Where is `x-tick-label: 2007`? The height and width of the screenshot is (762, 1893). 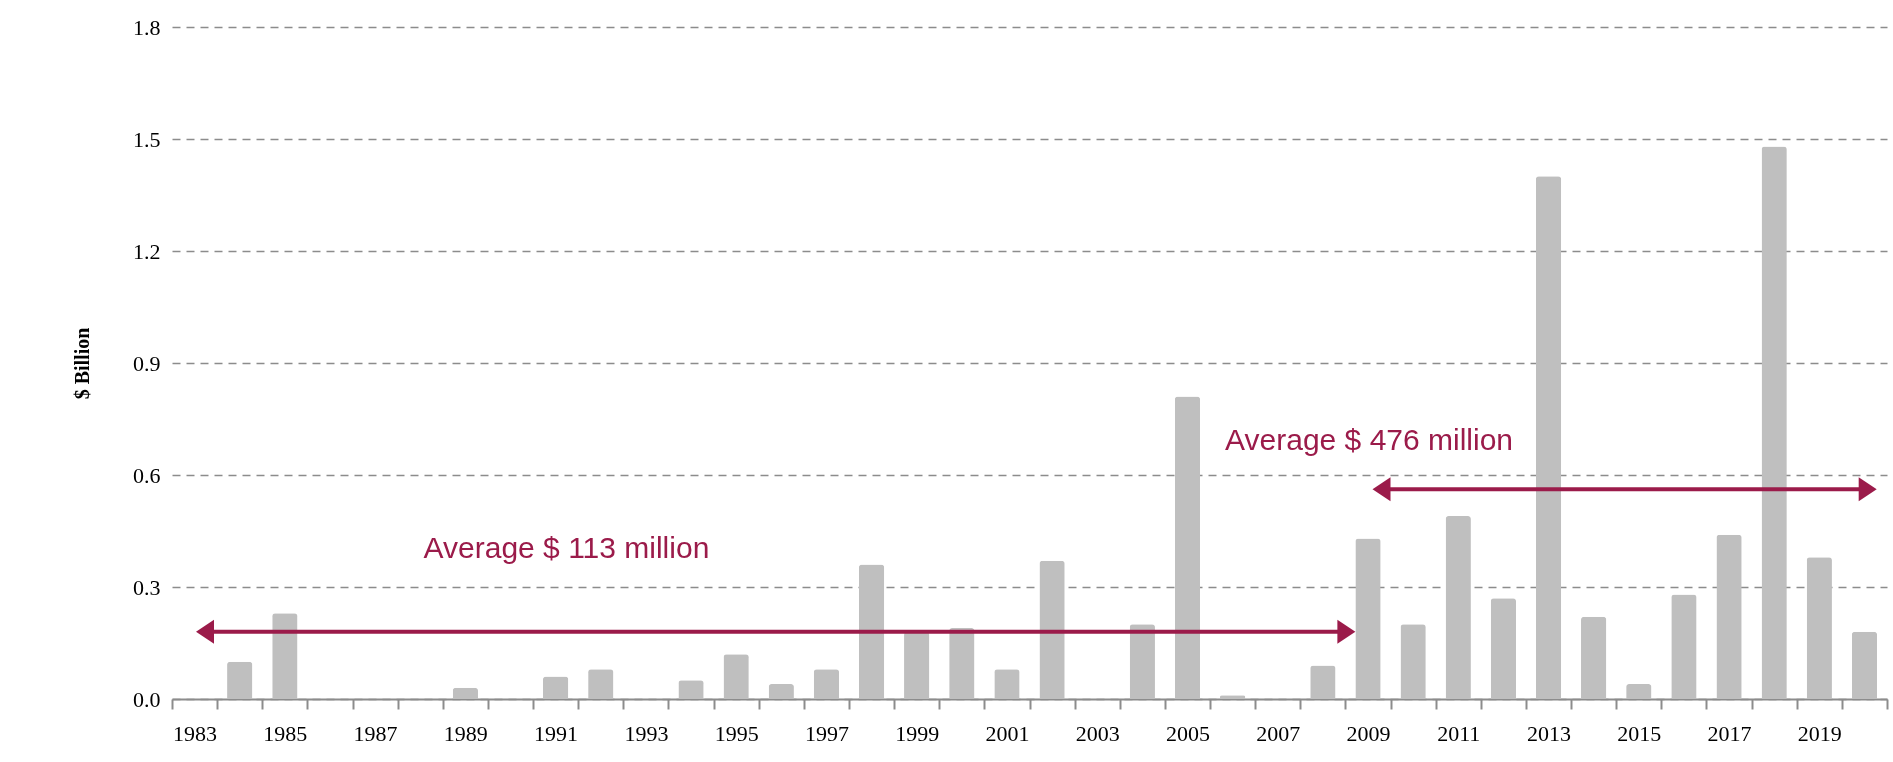 x-tick-label: 2007 is located at coordinates (1278, 733).